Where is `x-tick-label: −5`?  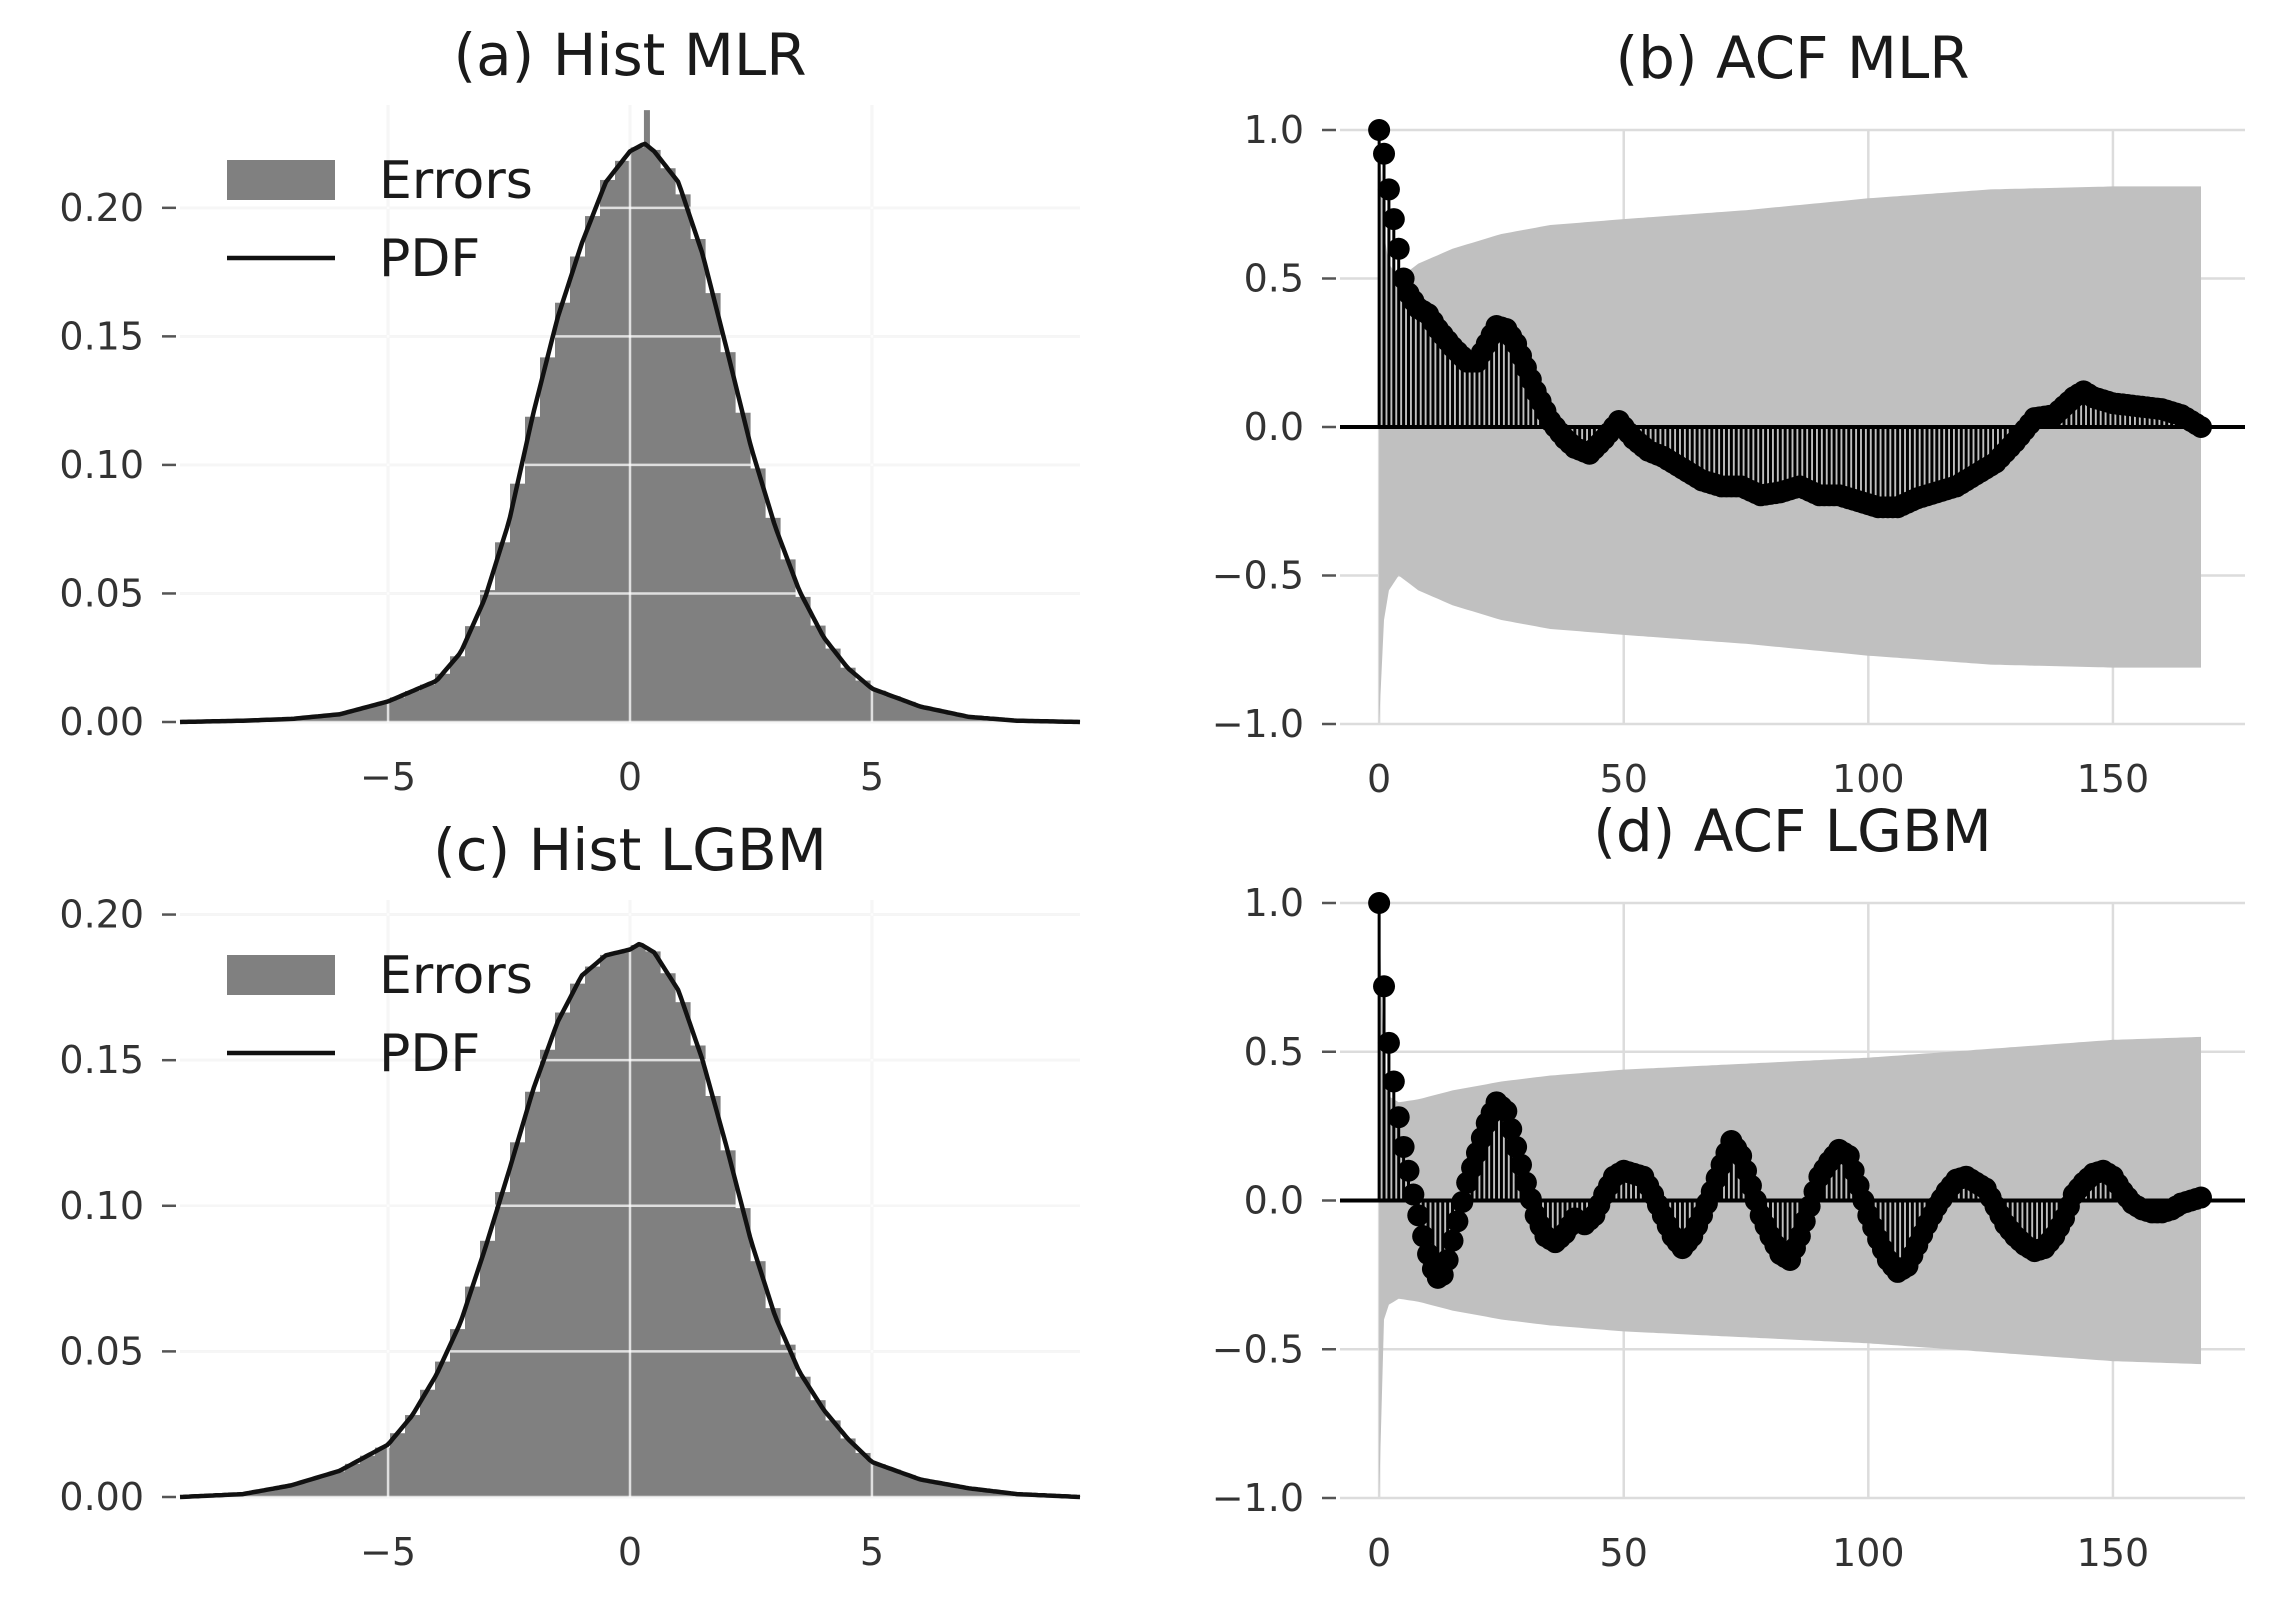
x-tick-label: −5 is located at coordinates (388, 777).